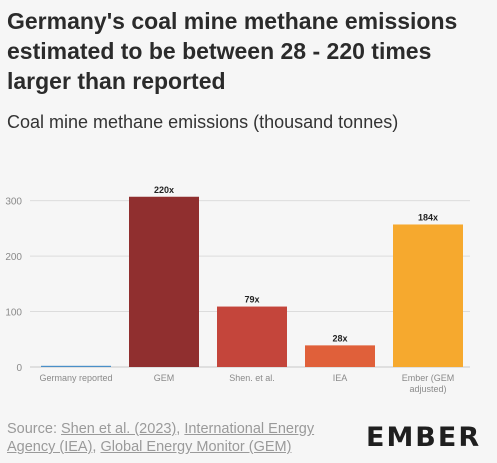  What do you see at coordinates (164, 190) in the screenshot?
I see `data-label: 220x` at bounding box center [164, 190].